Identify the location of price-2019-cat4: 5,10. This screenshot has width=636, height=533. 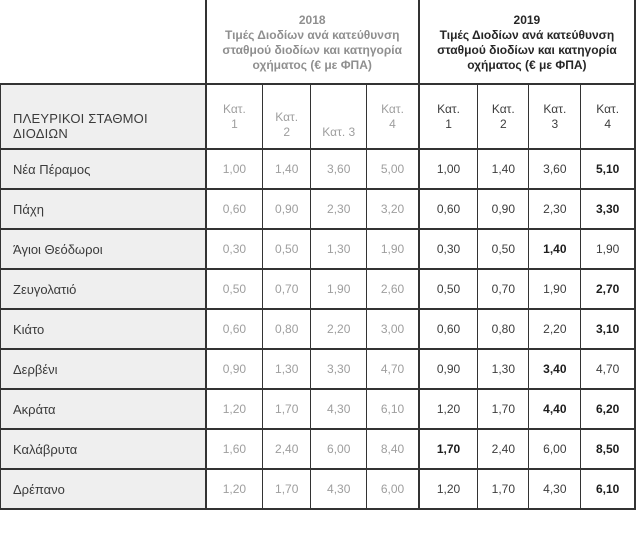
(608, 169).